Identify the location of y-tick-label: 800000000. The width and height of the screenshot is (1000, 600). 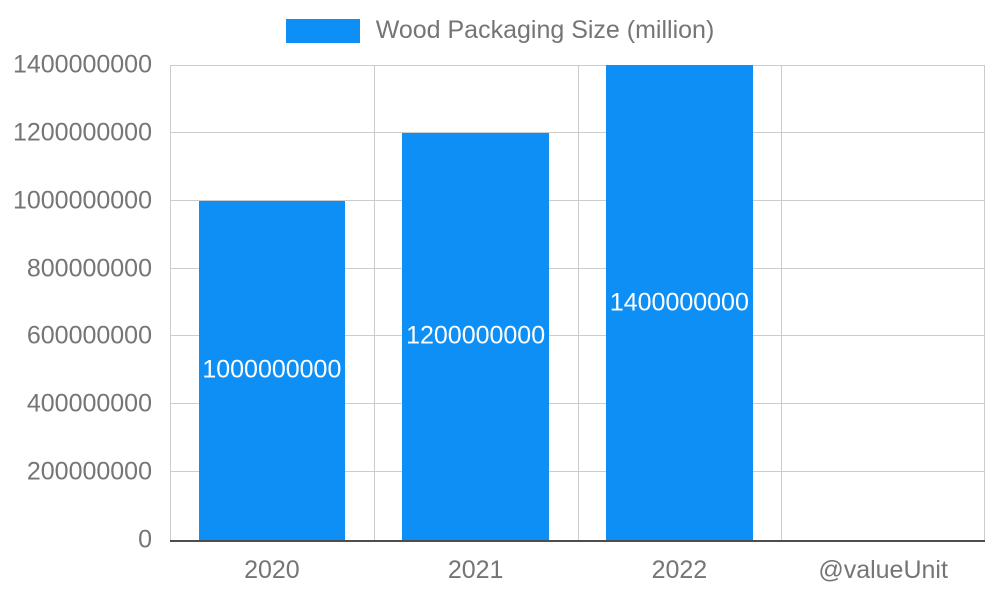
(89, 268).